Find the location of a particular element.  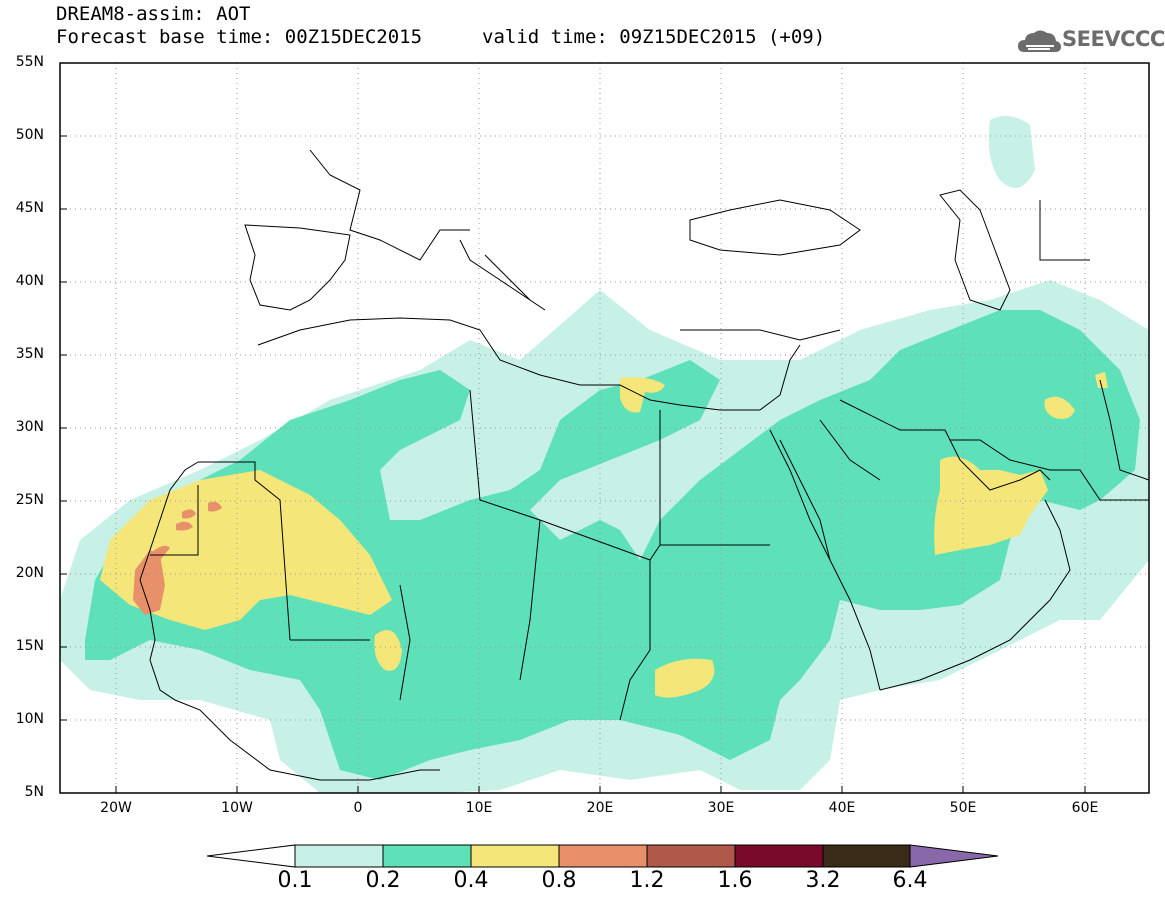

colorbar-label: 1.2 is located at coordinates (647, 880).